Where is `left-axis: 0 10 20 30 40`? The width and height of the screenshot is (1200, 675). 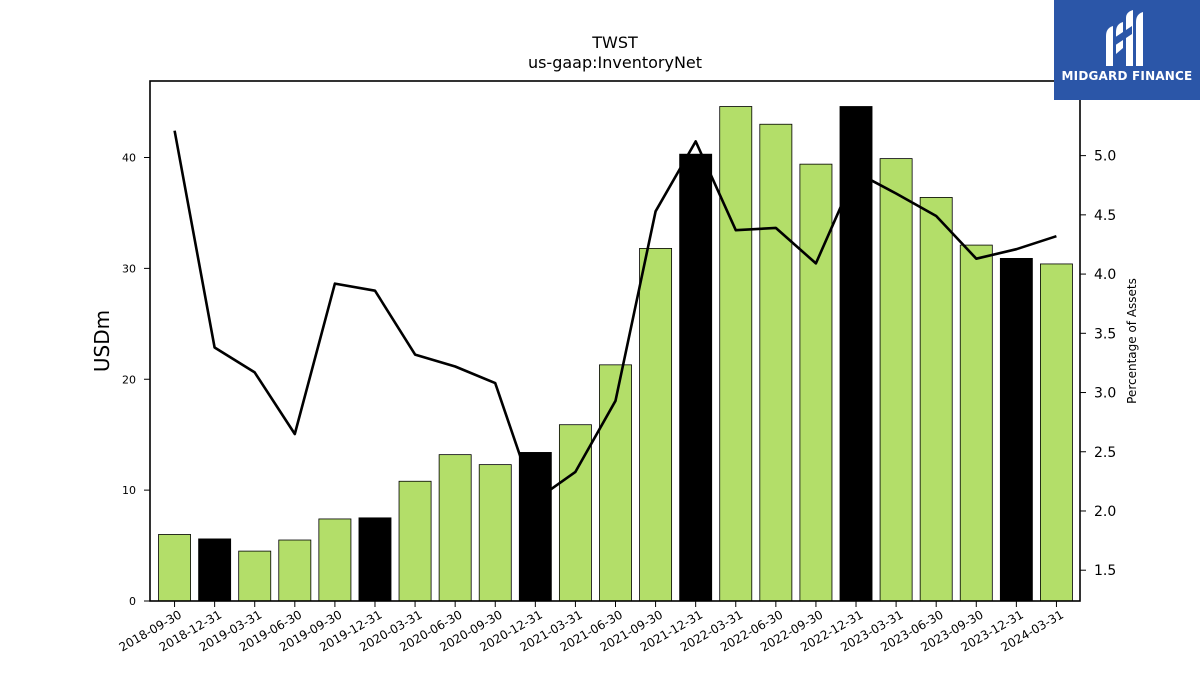
left-axis: 0 10 20 30 40 is located at coordinates (136, 380).